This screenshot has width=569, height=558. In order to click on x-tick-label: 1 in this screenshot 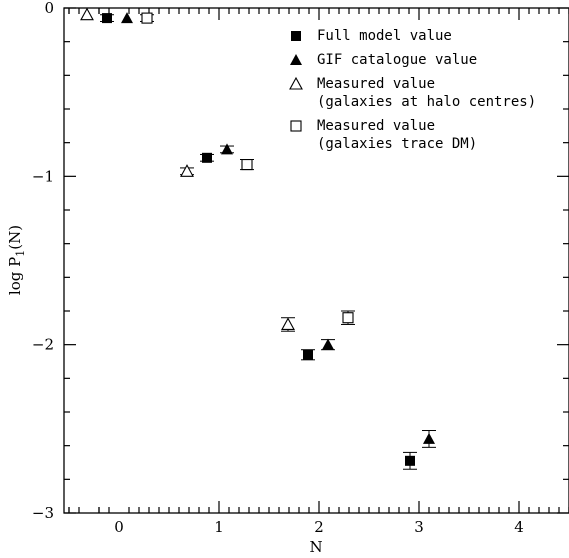, I will do `click(219, 527)`.